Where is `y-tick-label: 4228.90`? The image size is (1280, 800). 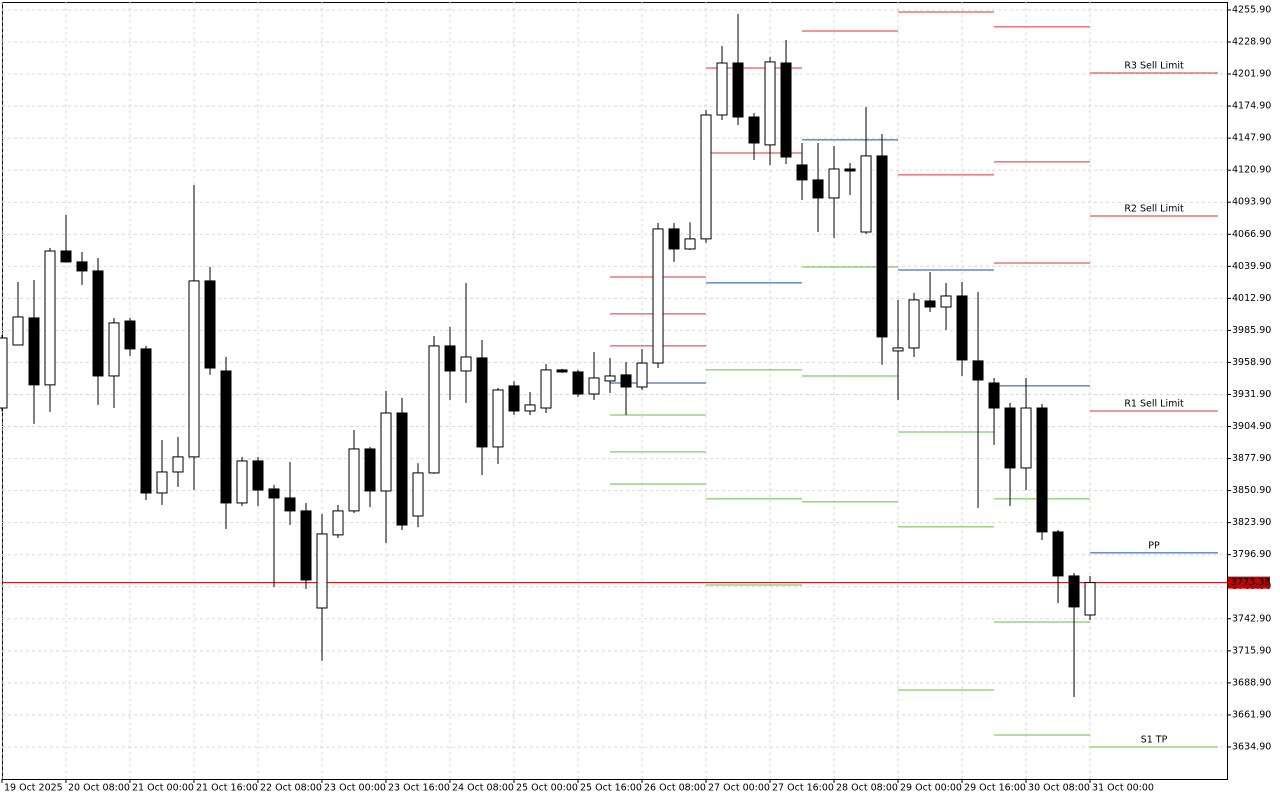 y-tick-label: 4228.90 is located at coordinates (1251, 41).